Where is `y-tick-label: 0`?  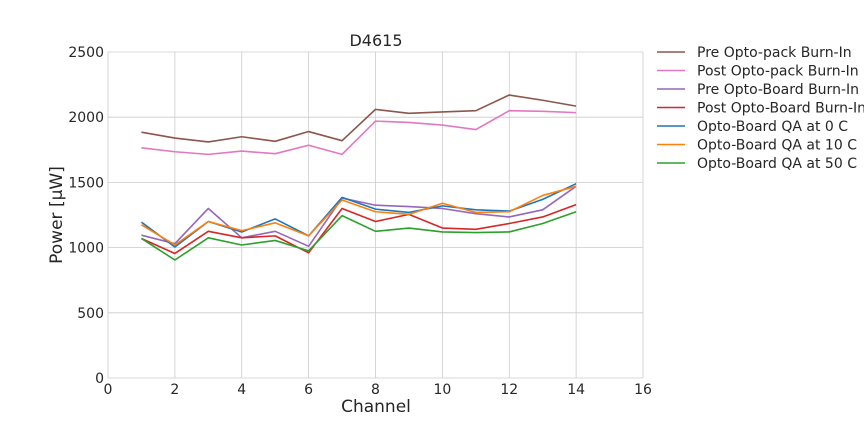 y-tick-label: 0 is located at coordinates (99, 379).